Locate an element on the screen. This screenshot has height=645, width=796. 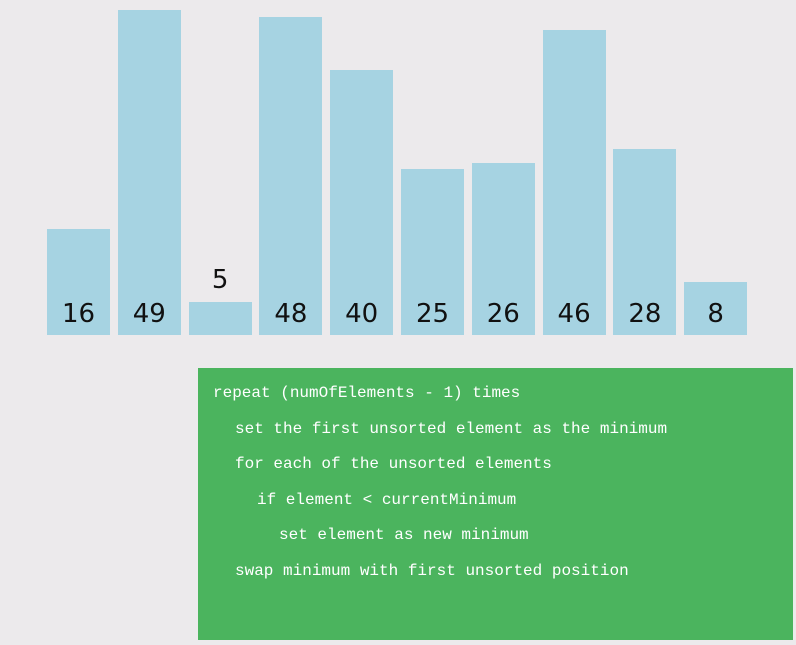
pseudocode-line: if element < currentMinimum is located at coordinates (387, 499).